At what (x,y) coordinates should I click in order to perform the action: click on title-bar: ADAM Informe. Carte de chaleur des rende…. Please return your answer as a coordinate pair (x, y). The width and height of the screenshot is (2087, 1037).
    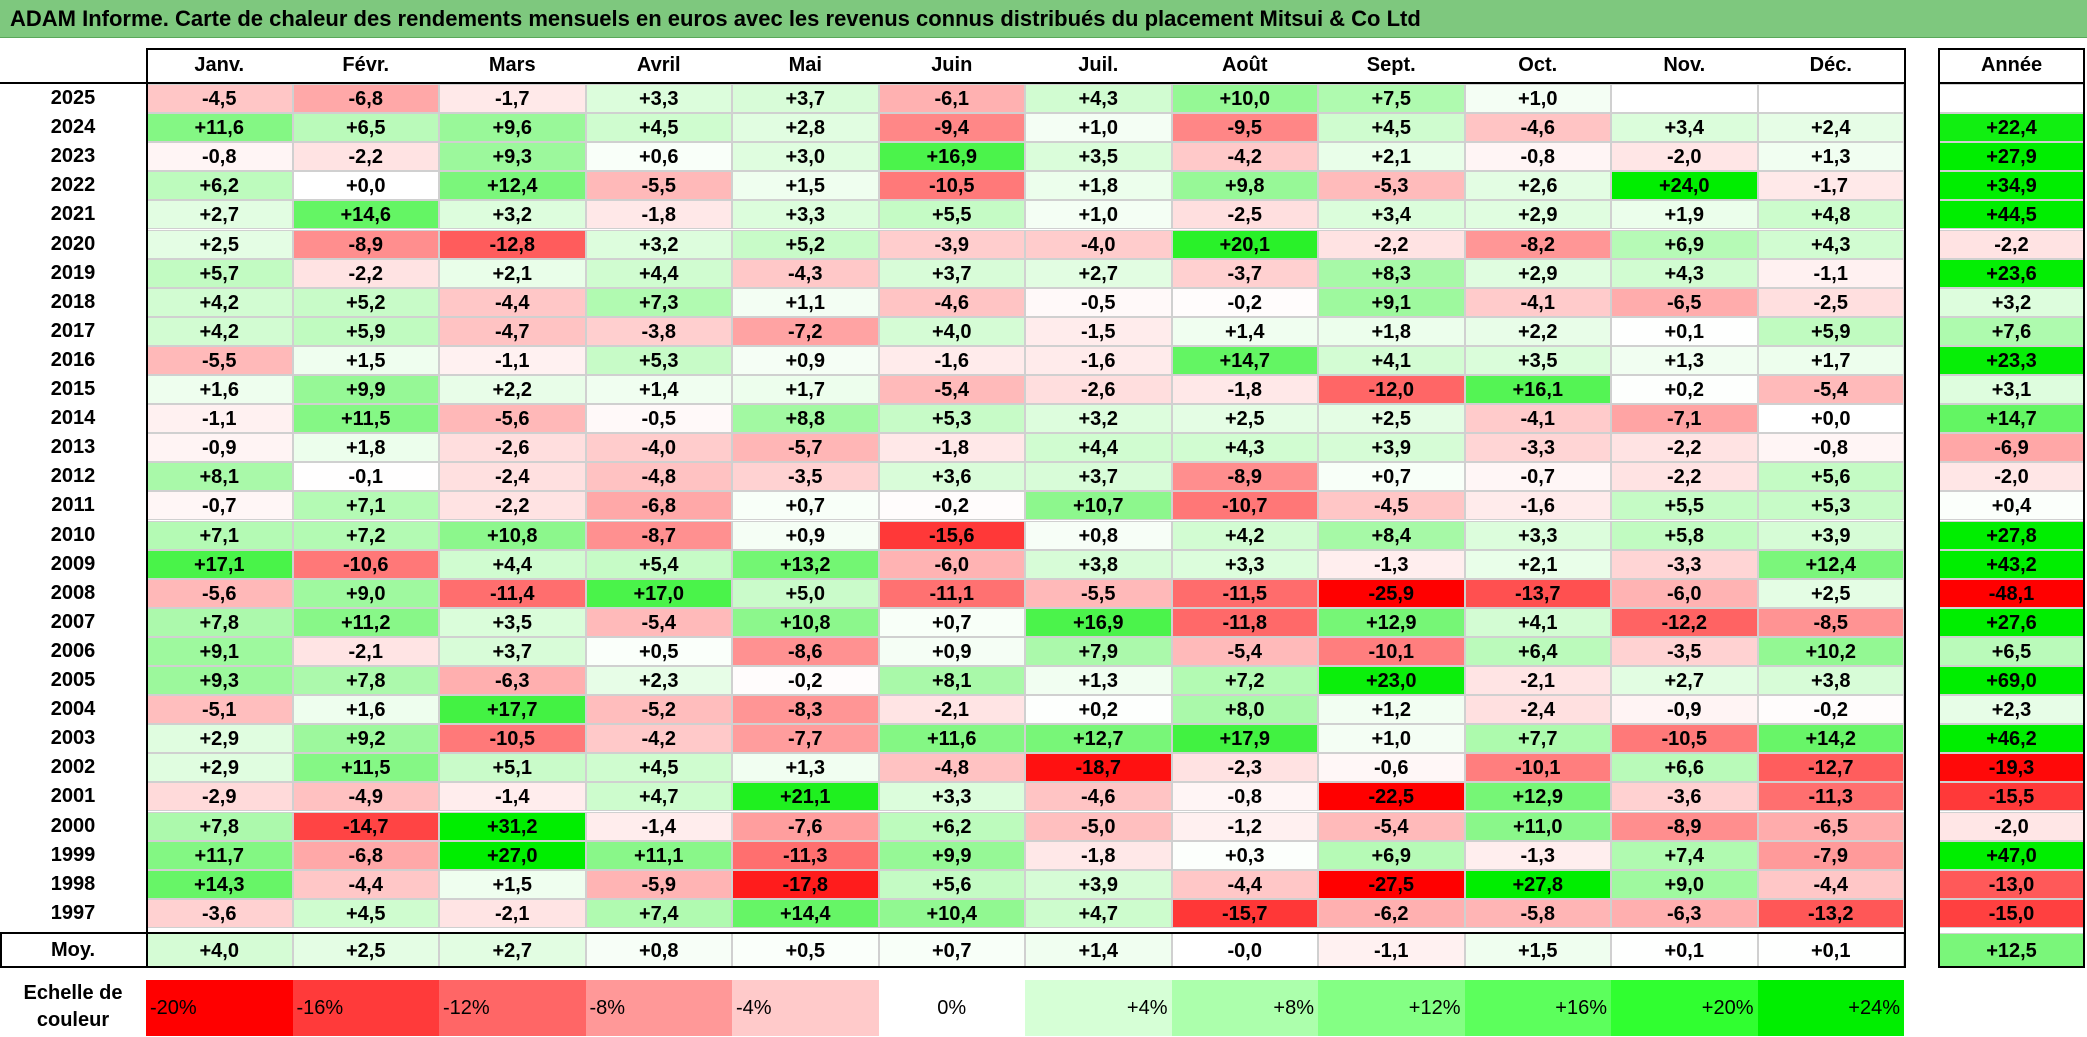
    Looking at the image, I should click on (1043, 19).